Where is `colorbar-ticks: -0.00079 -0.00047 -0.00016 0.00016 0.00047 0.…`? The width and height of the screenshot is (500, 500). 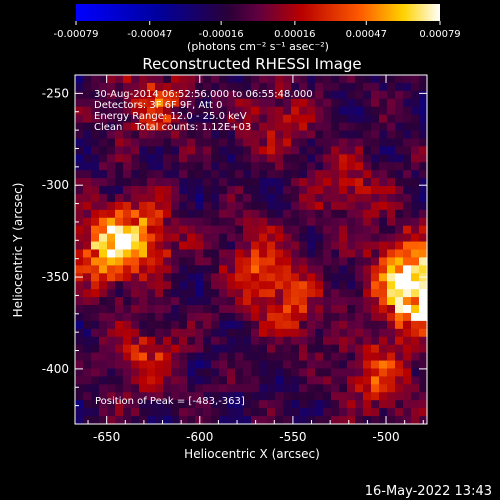 colorbar-ticks: -0.00079 -0.00047 -0.00016 0.00016 0.00047 0.… is located at coordinates (257, 30).